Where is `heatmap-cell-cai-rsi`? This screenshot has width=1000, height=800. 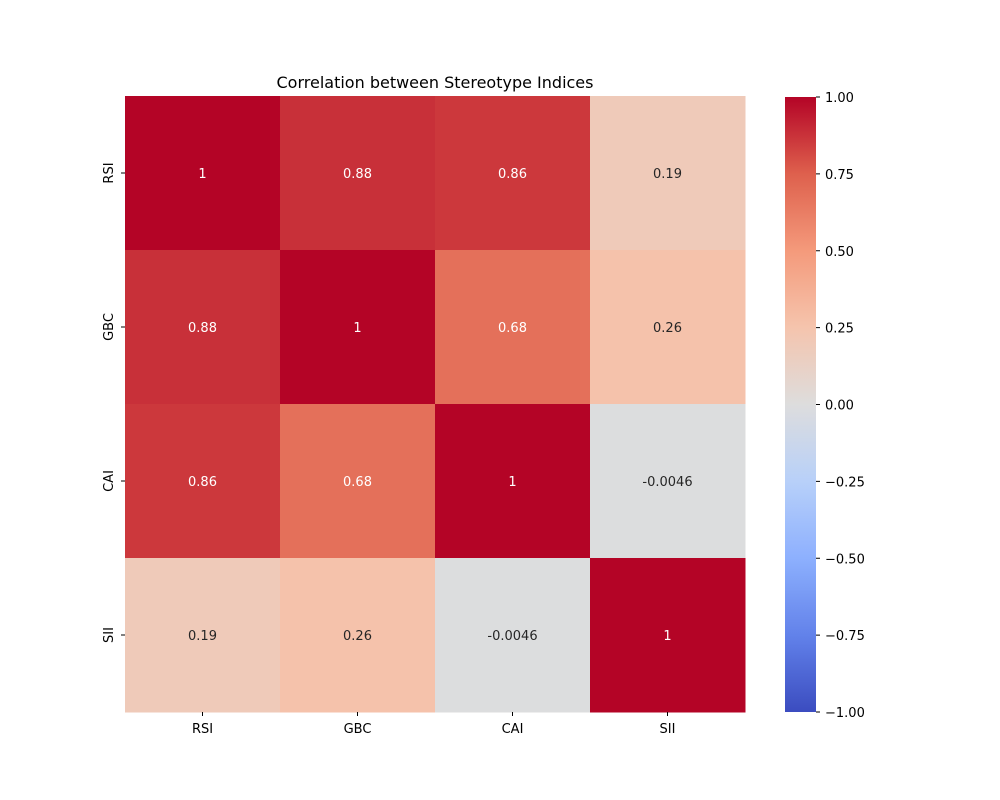
heatmap-cell-cai-rsi is located at coordinates (203, 481).